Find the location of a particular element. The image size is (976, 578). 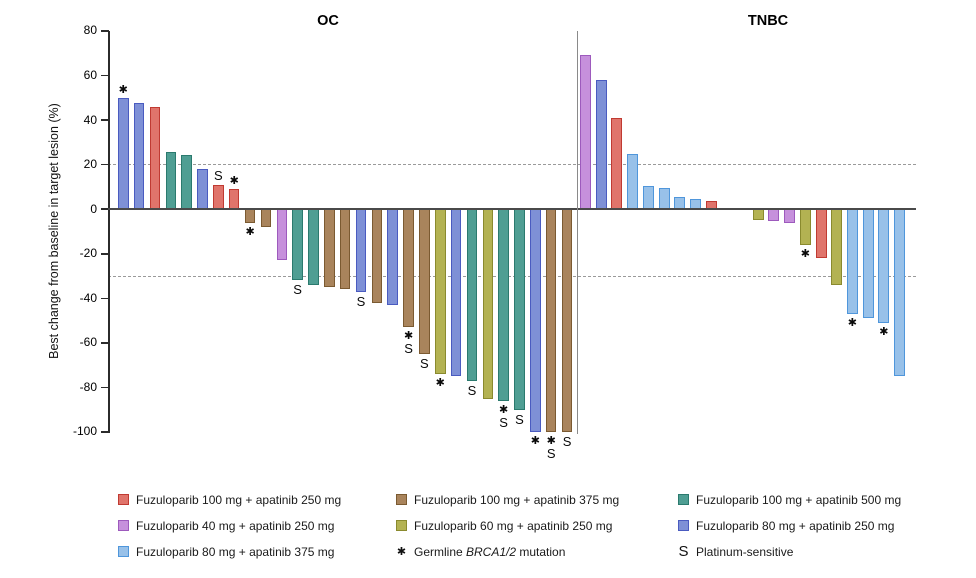

y-tick-label: -100 is located at coordinates (84, 431).